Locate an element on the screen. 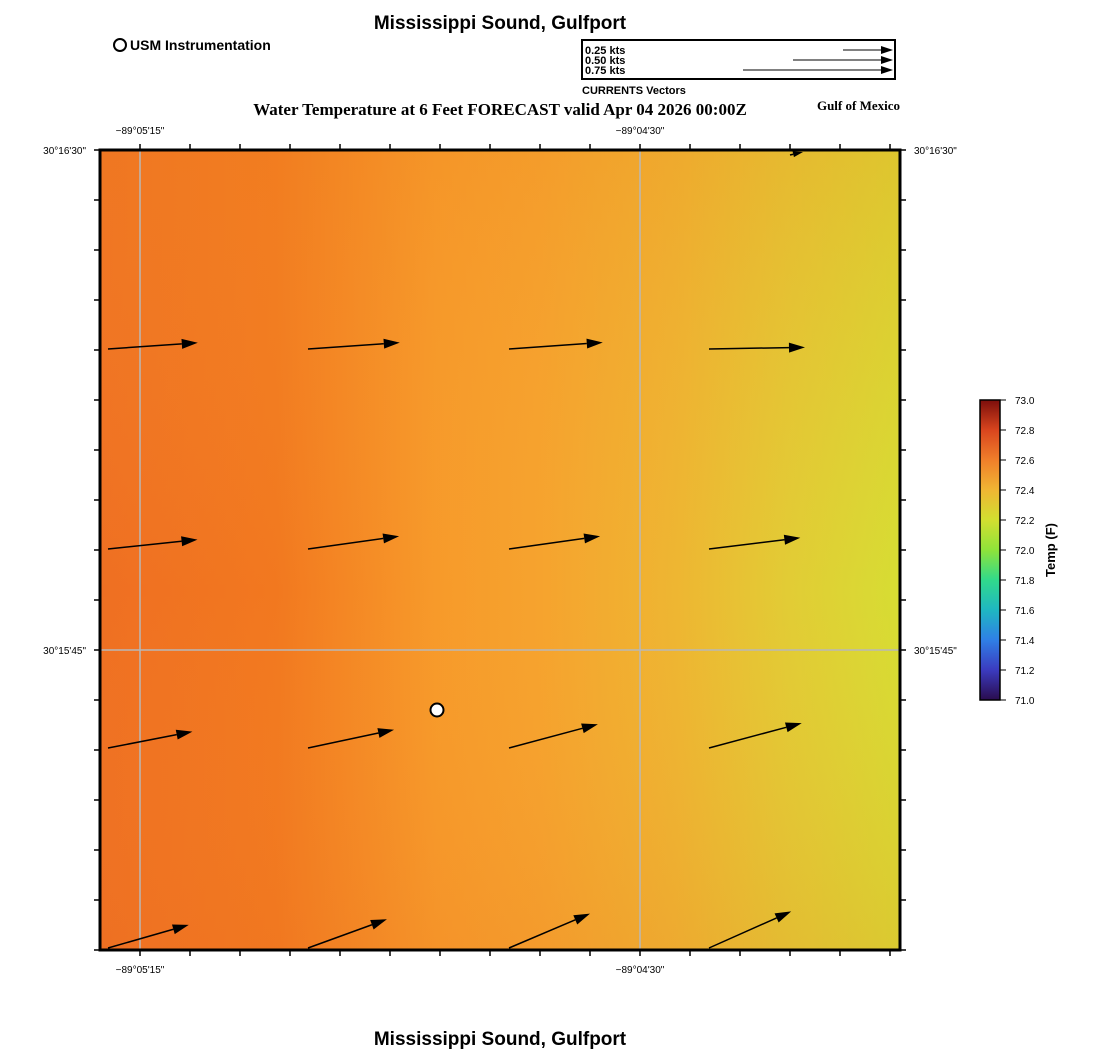  lat-label-right-1: 30°16'30" is located at coordinates (935, 151).